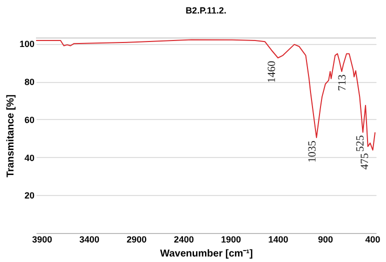 This screenshot has width=386, height=262. I want to click on y-tick-label: 60, so click(29, 119).